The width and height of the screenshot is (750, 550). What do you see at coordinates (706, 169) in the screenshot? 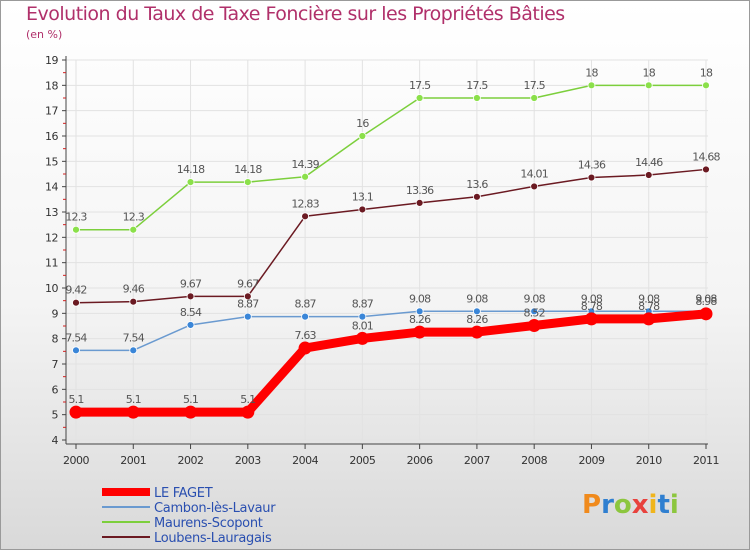
I see `data-point-loubens-lauragais-2011` at bounding box center [706, 169].